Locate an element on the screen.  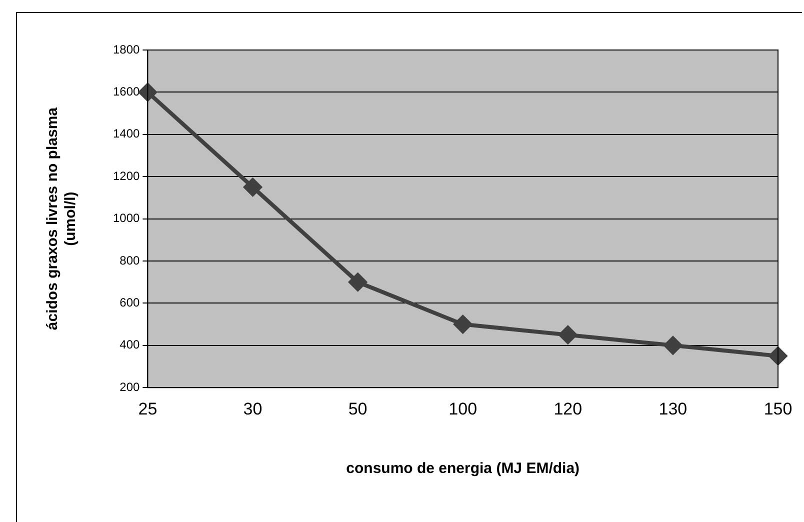
y-tick-label: 200 is located at coordinates (130, 387).